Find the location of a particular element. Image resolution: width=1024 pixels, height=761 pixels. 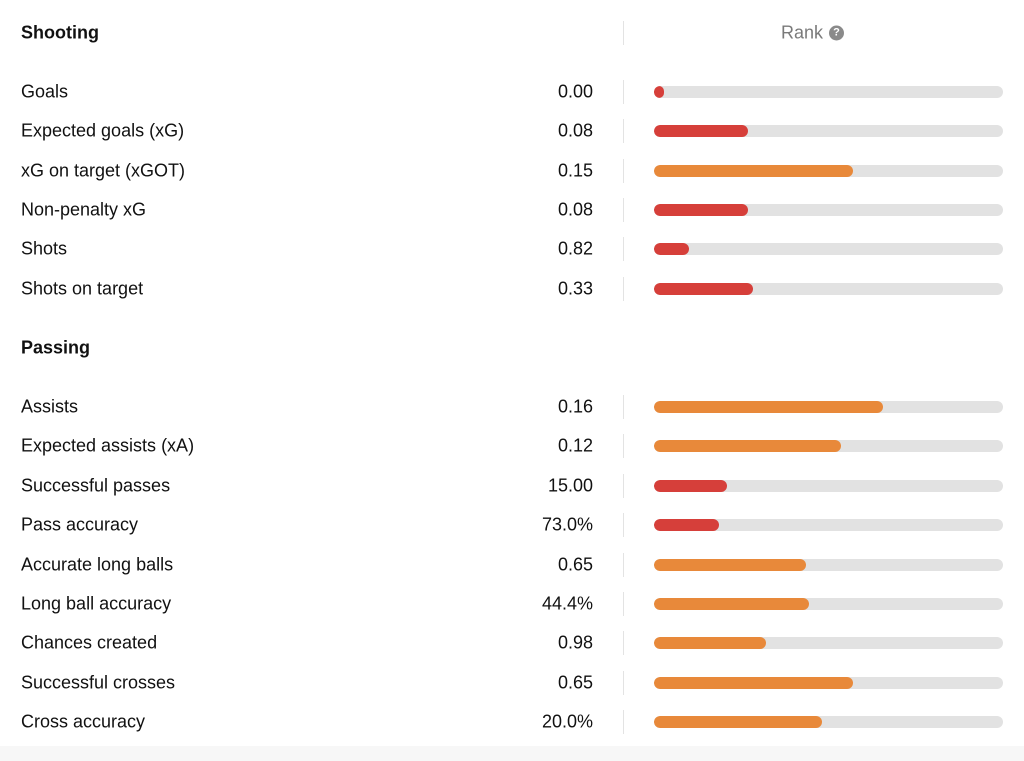

stat-value: 0.82 is located at coordinates (575, 248).